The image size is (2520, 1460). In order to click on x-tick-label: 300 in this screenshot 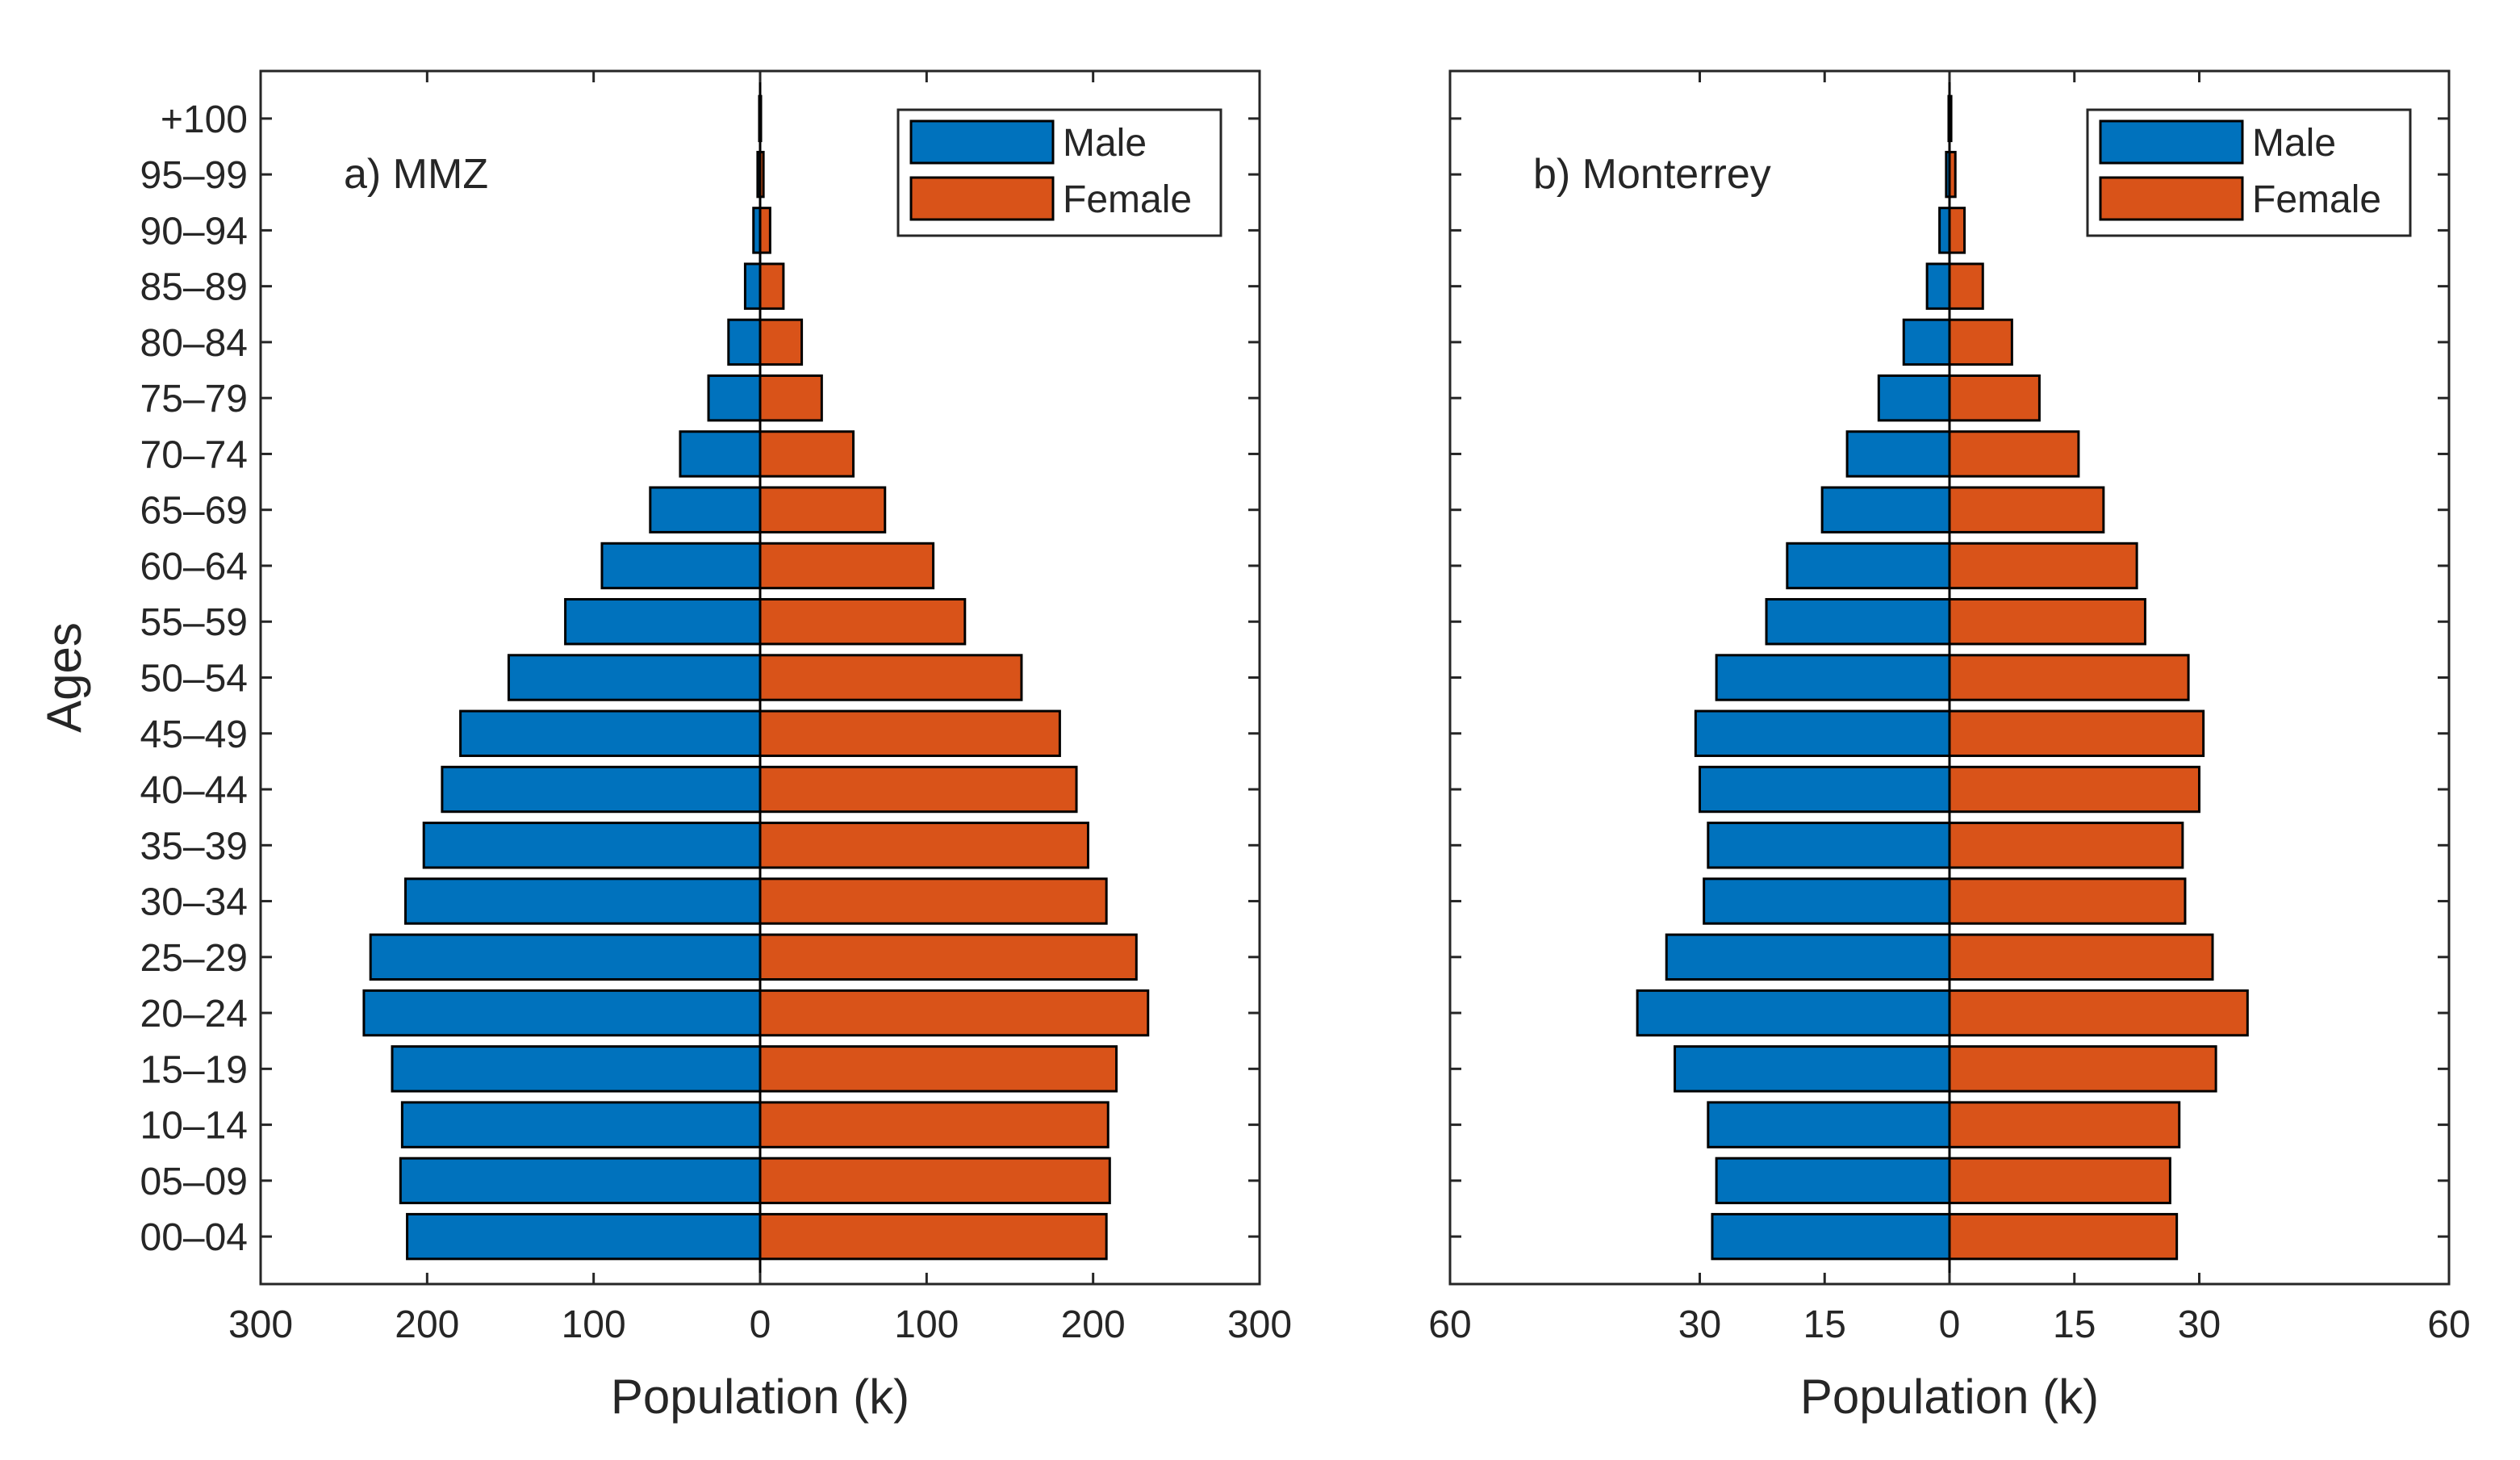, I will do `click(261, 1324)`.